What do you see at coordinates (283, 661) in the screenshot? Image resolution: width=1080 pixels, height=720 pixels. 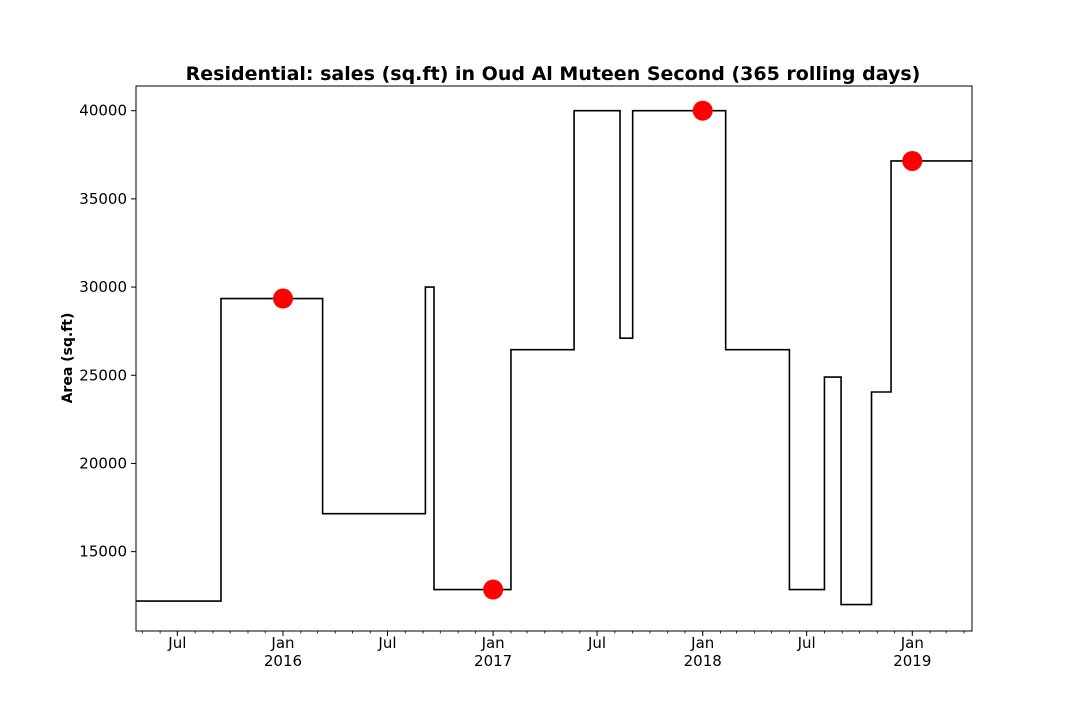 I see `x-tick-year-label: 2016` at bounding box center [283, 661].